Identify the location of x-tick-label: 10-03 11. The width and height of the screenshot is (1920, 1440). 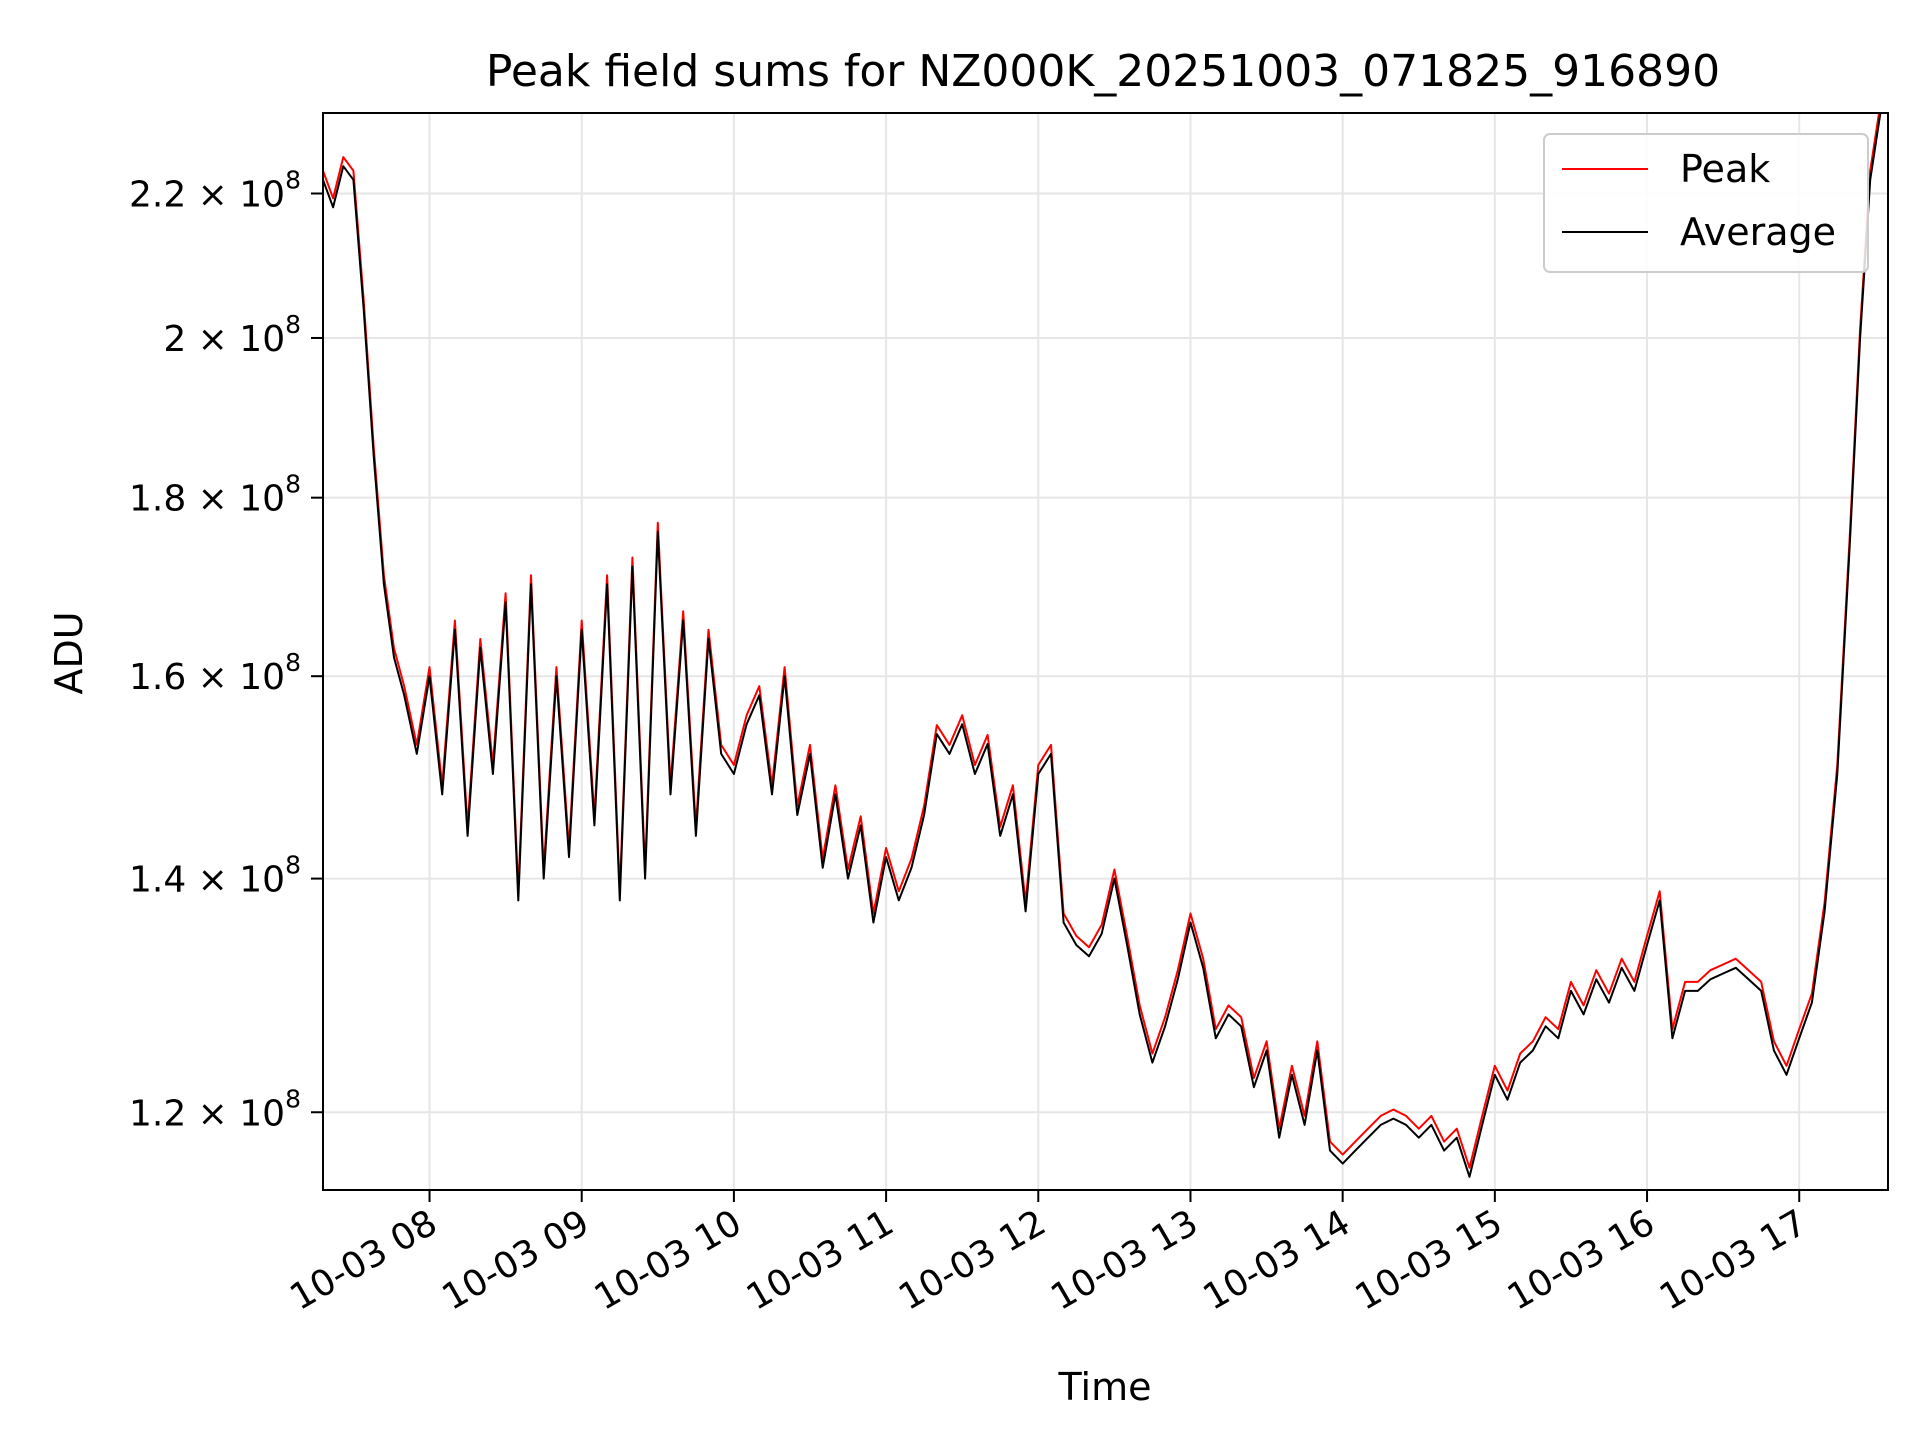
(820, 1260).